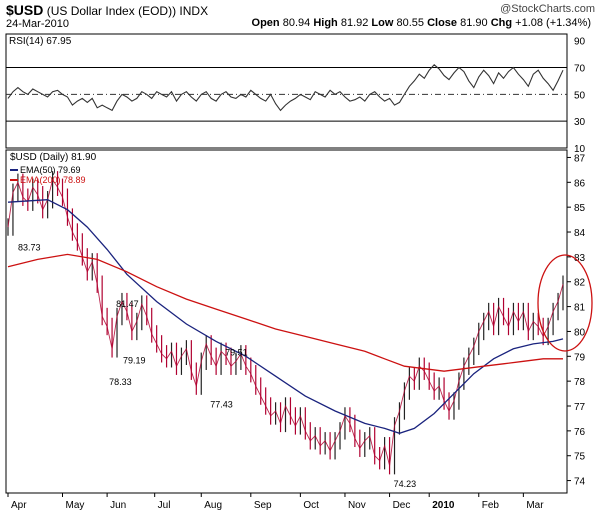  Describe the element at coordinates (580, 482) in the screenshot. I see `price-tick-74: 74` at that location.